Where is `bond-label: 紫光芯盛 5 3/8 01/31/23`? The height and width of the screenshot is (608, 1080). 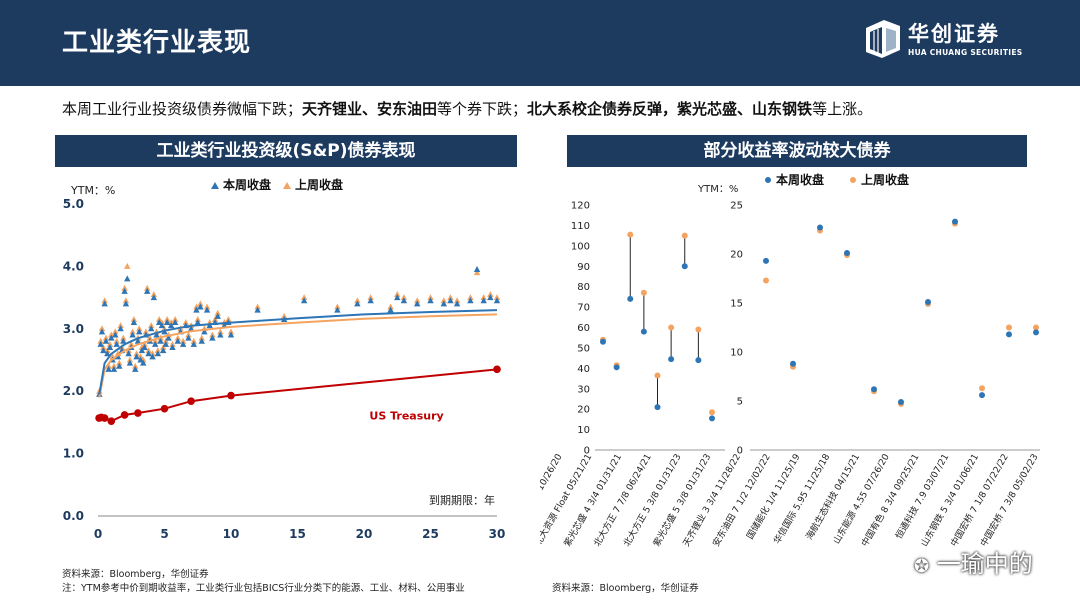
bond-label: 紫光芯盛 5 3/8 01/31/23 is located at coordinates (681, 500).